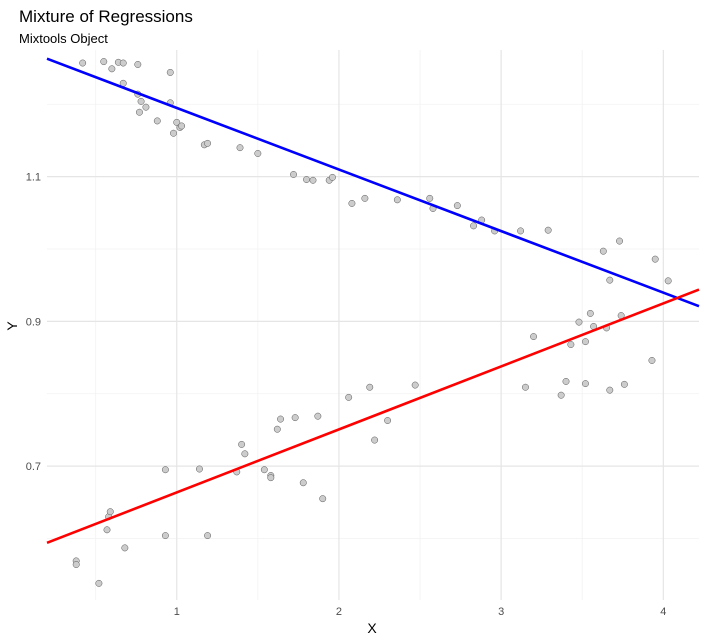 The width and height of the screenshot is (706, 643). I want to click on y-axis-title: Y, so click(12, 326).